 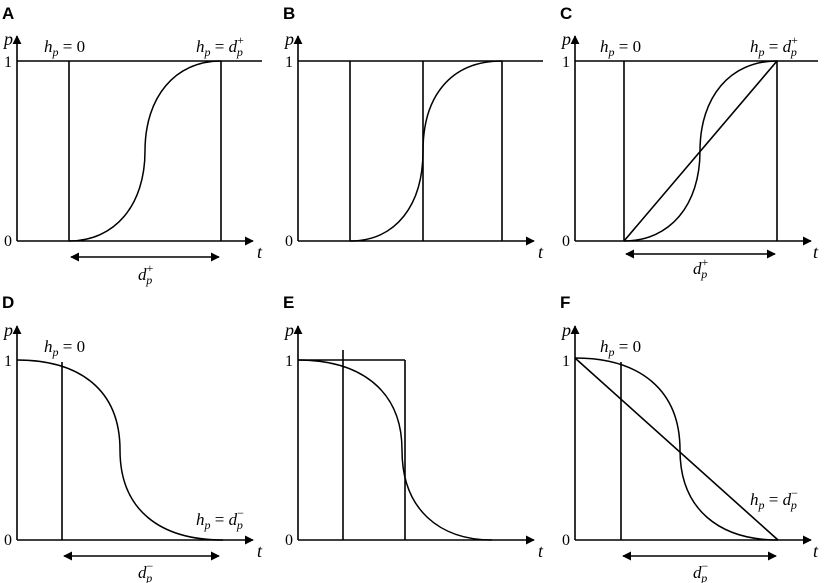 I want to click on panel-letter-a: A, so click(x=8, y=13).